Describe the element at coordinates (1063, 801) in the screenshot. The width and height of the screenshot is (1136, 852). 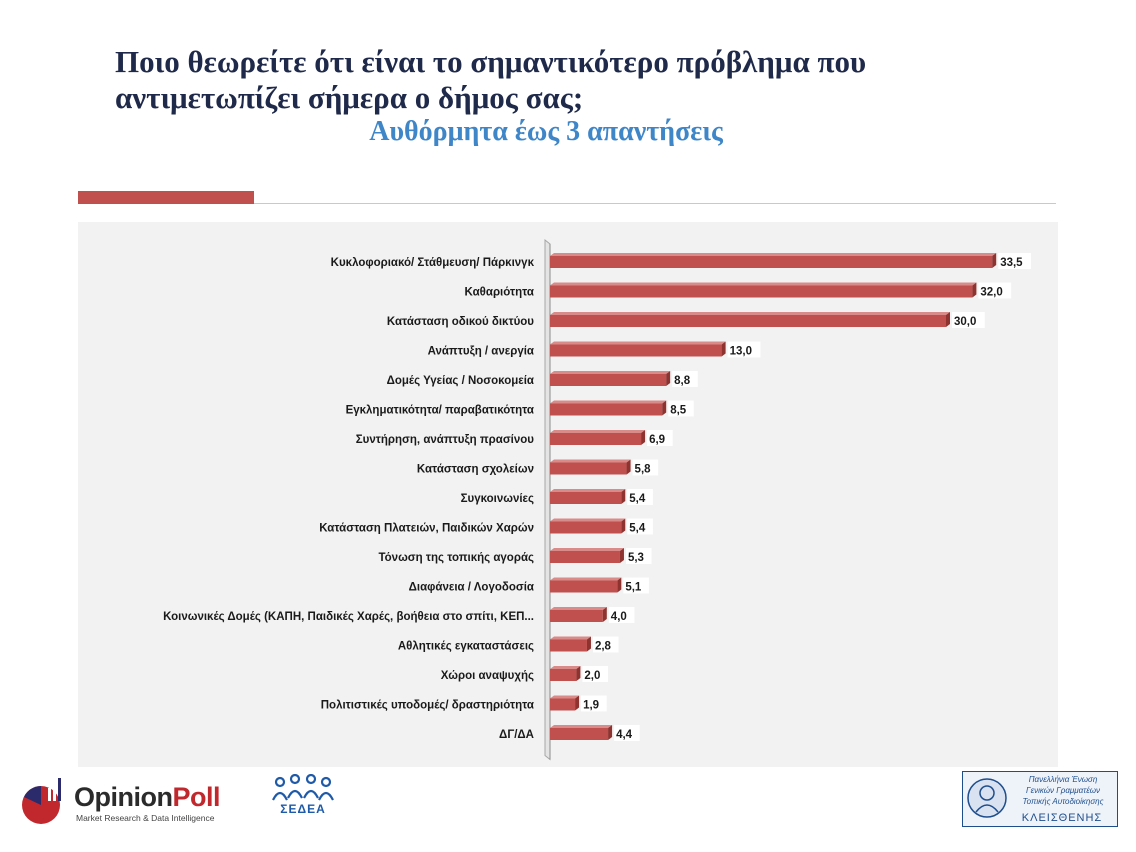
I see `kleisthenis-line3: Τοπικής Αυτοδιοίκησης` at that location.